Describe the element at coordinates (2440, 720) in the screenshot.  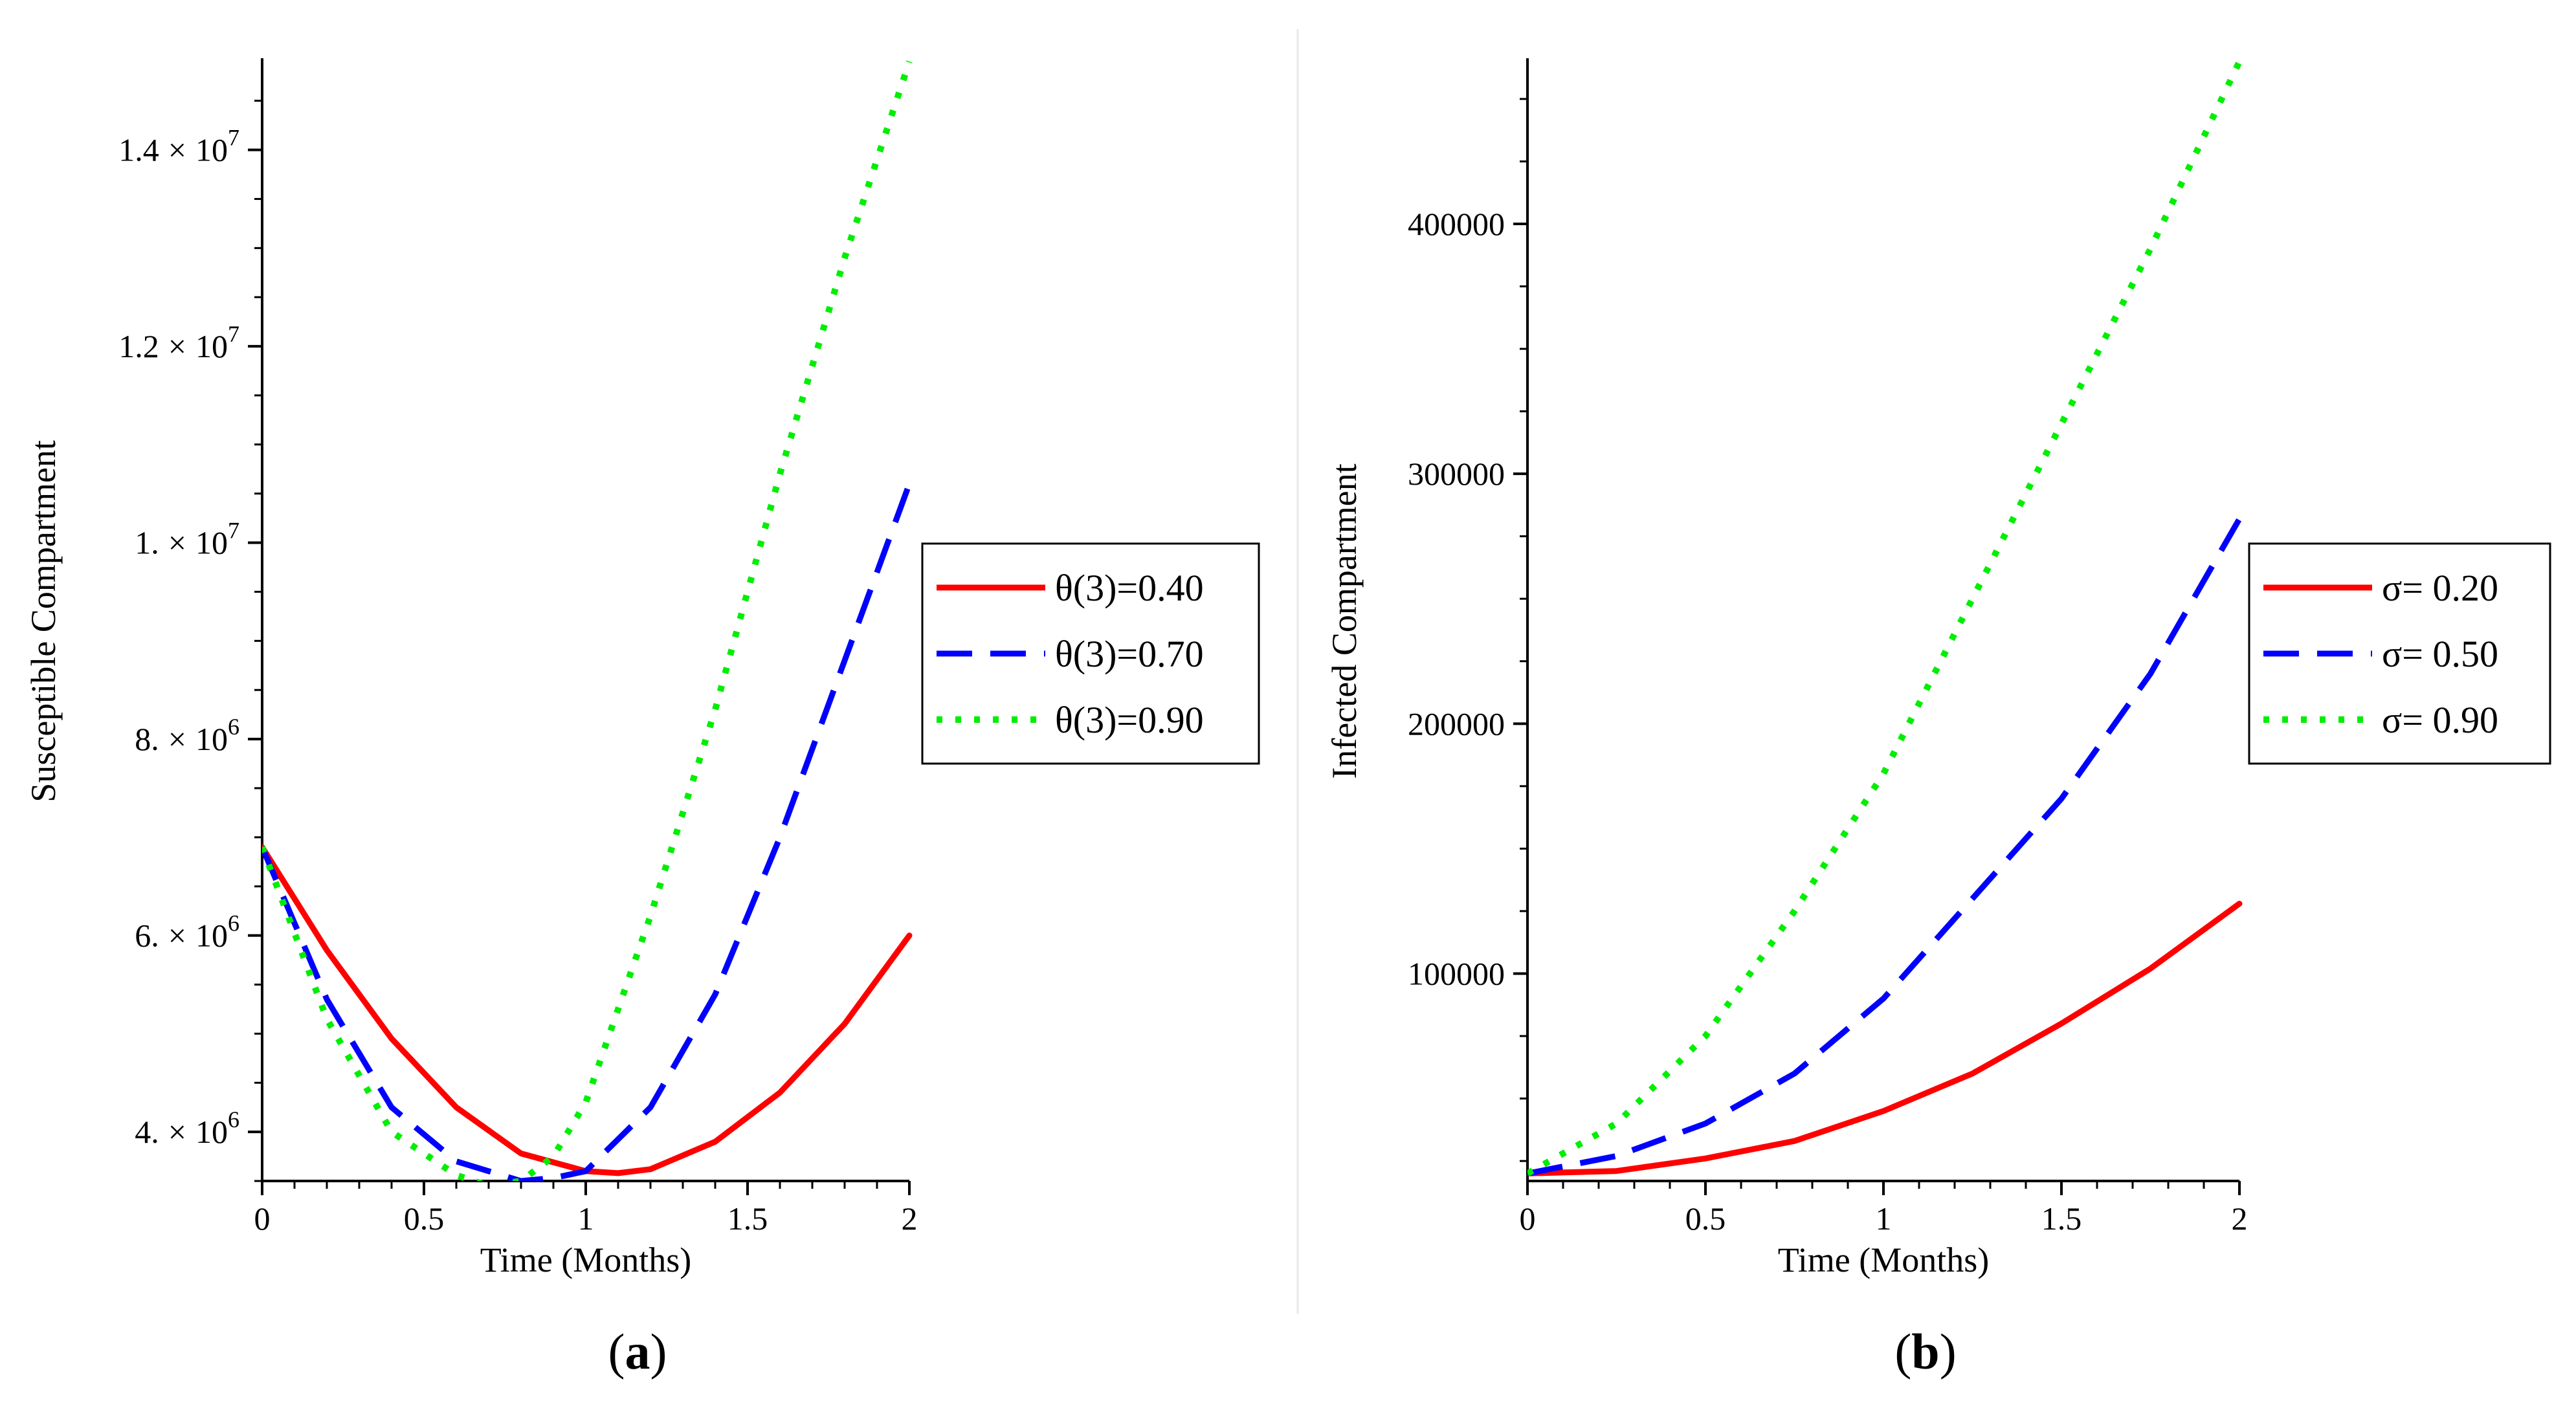
I see `legend-label-3: σ= 0.90` at that location.